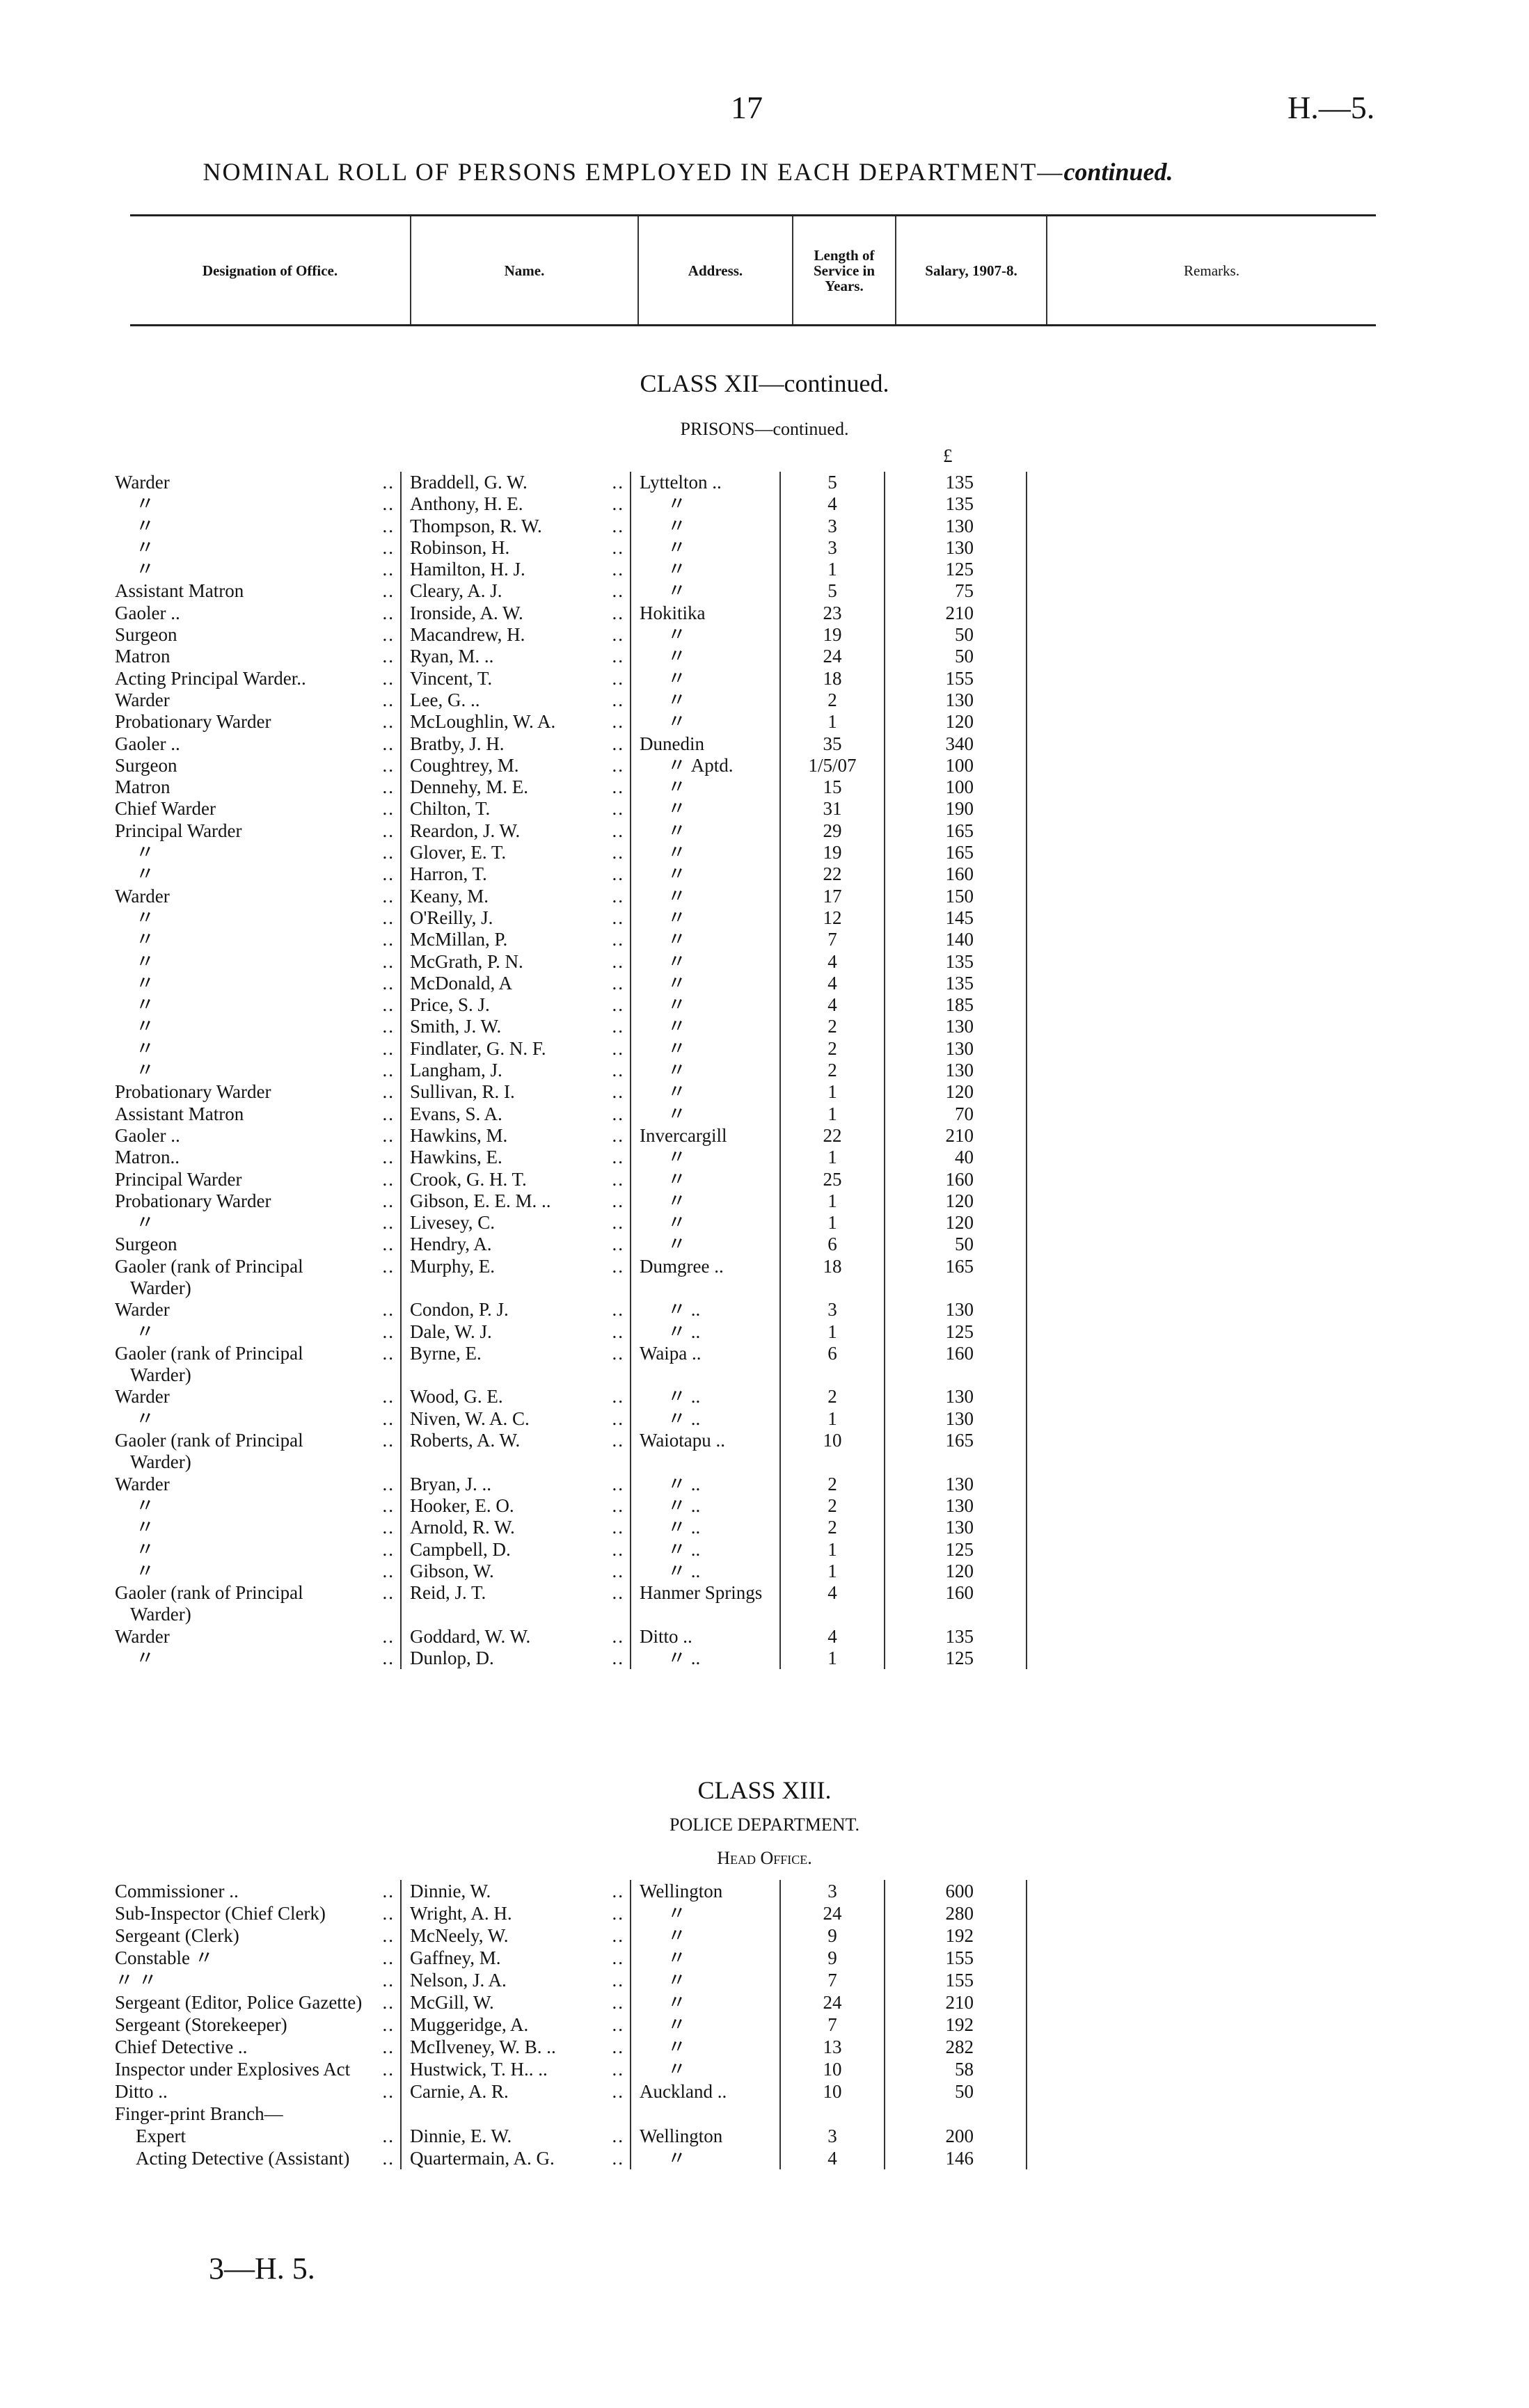 Image resolution: width=1529 pixels, height=2408 pixels. What do you see at coordinates (681, 483) in the screenshot?
I see `address-text: Lyttelton ..` at bounding box center [681, 483].